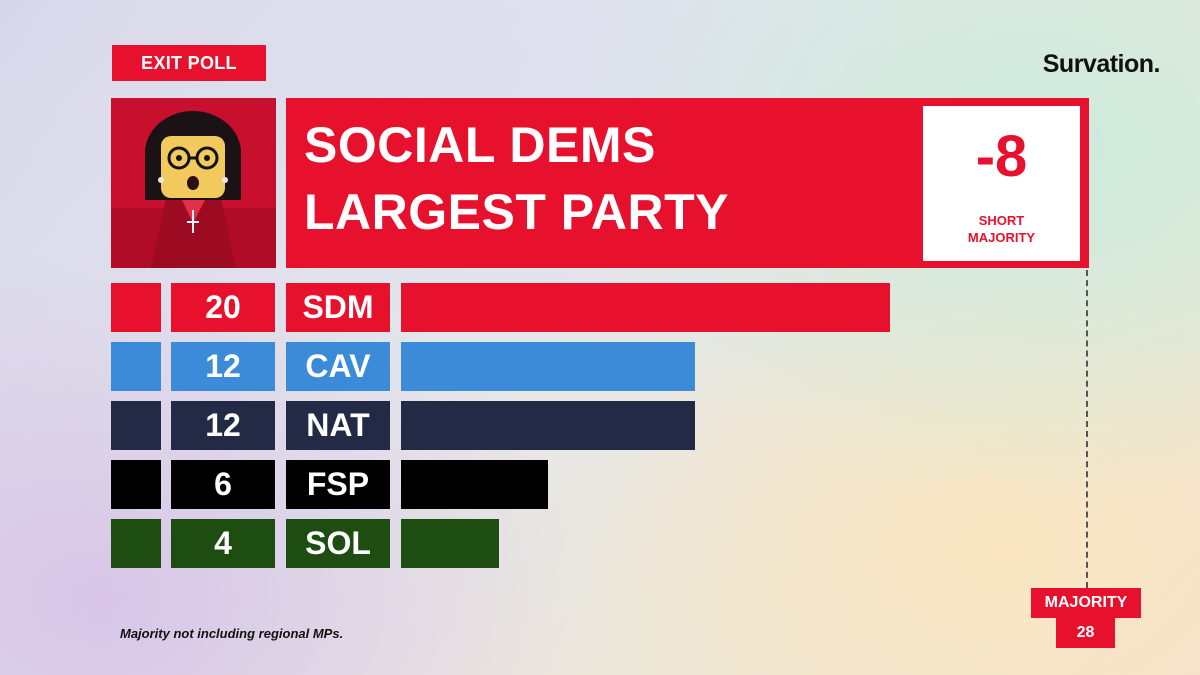 The height and width of the screenshot is (675, 1200). I want to click on footnote: Majority not including regional MPs., so click(232, 633).